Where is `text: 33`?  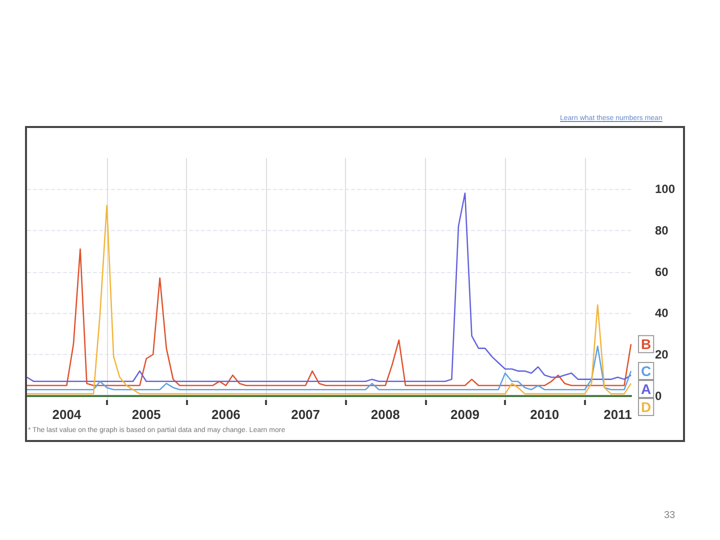
text: 33 is located at coordinates (670, 515).